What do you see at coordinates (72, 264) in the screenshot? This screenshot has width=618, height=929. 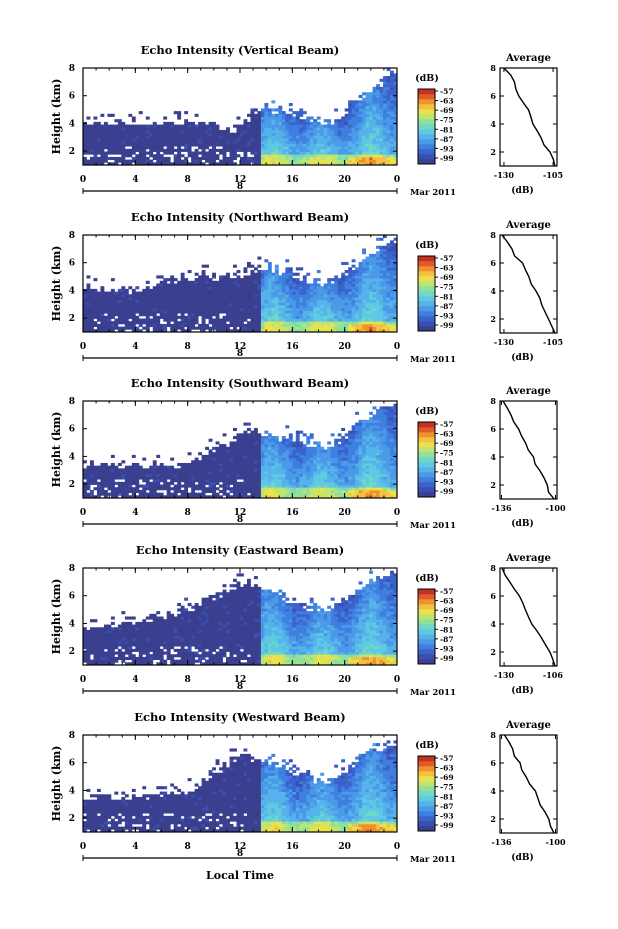 I see `y-tick-label: 6` at bounding box center [72, 264].